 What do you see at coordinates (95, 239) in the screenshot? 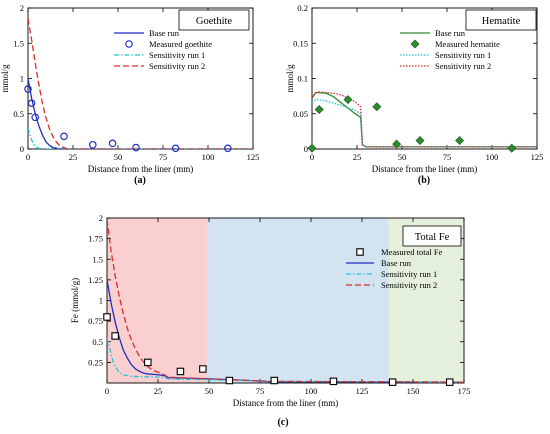
I see `y-tick-label: 1.75` at bounding box center [95, 239].